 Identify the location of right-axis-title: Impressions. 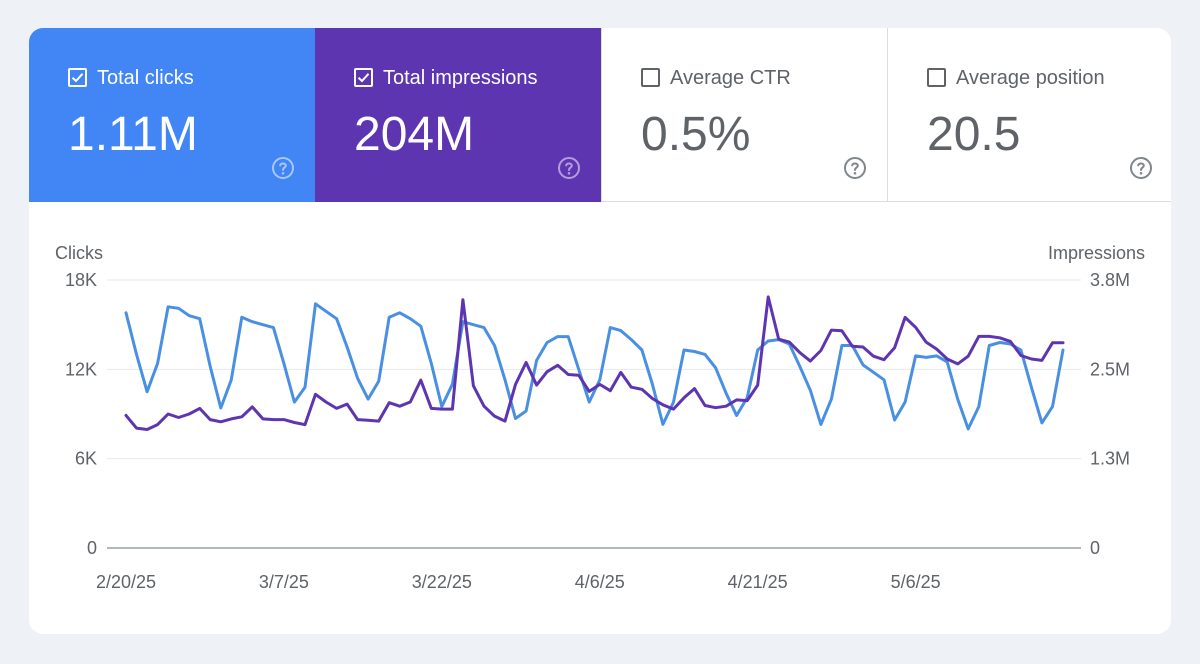
(1096, 253).